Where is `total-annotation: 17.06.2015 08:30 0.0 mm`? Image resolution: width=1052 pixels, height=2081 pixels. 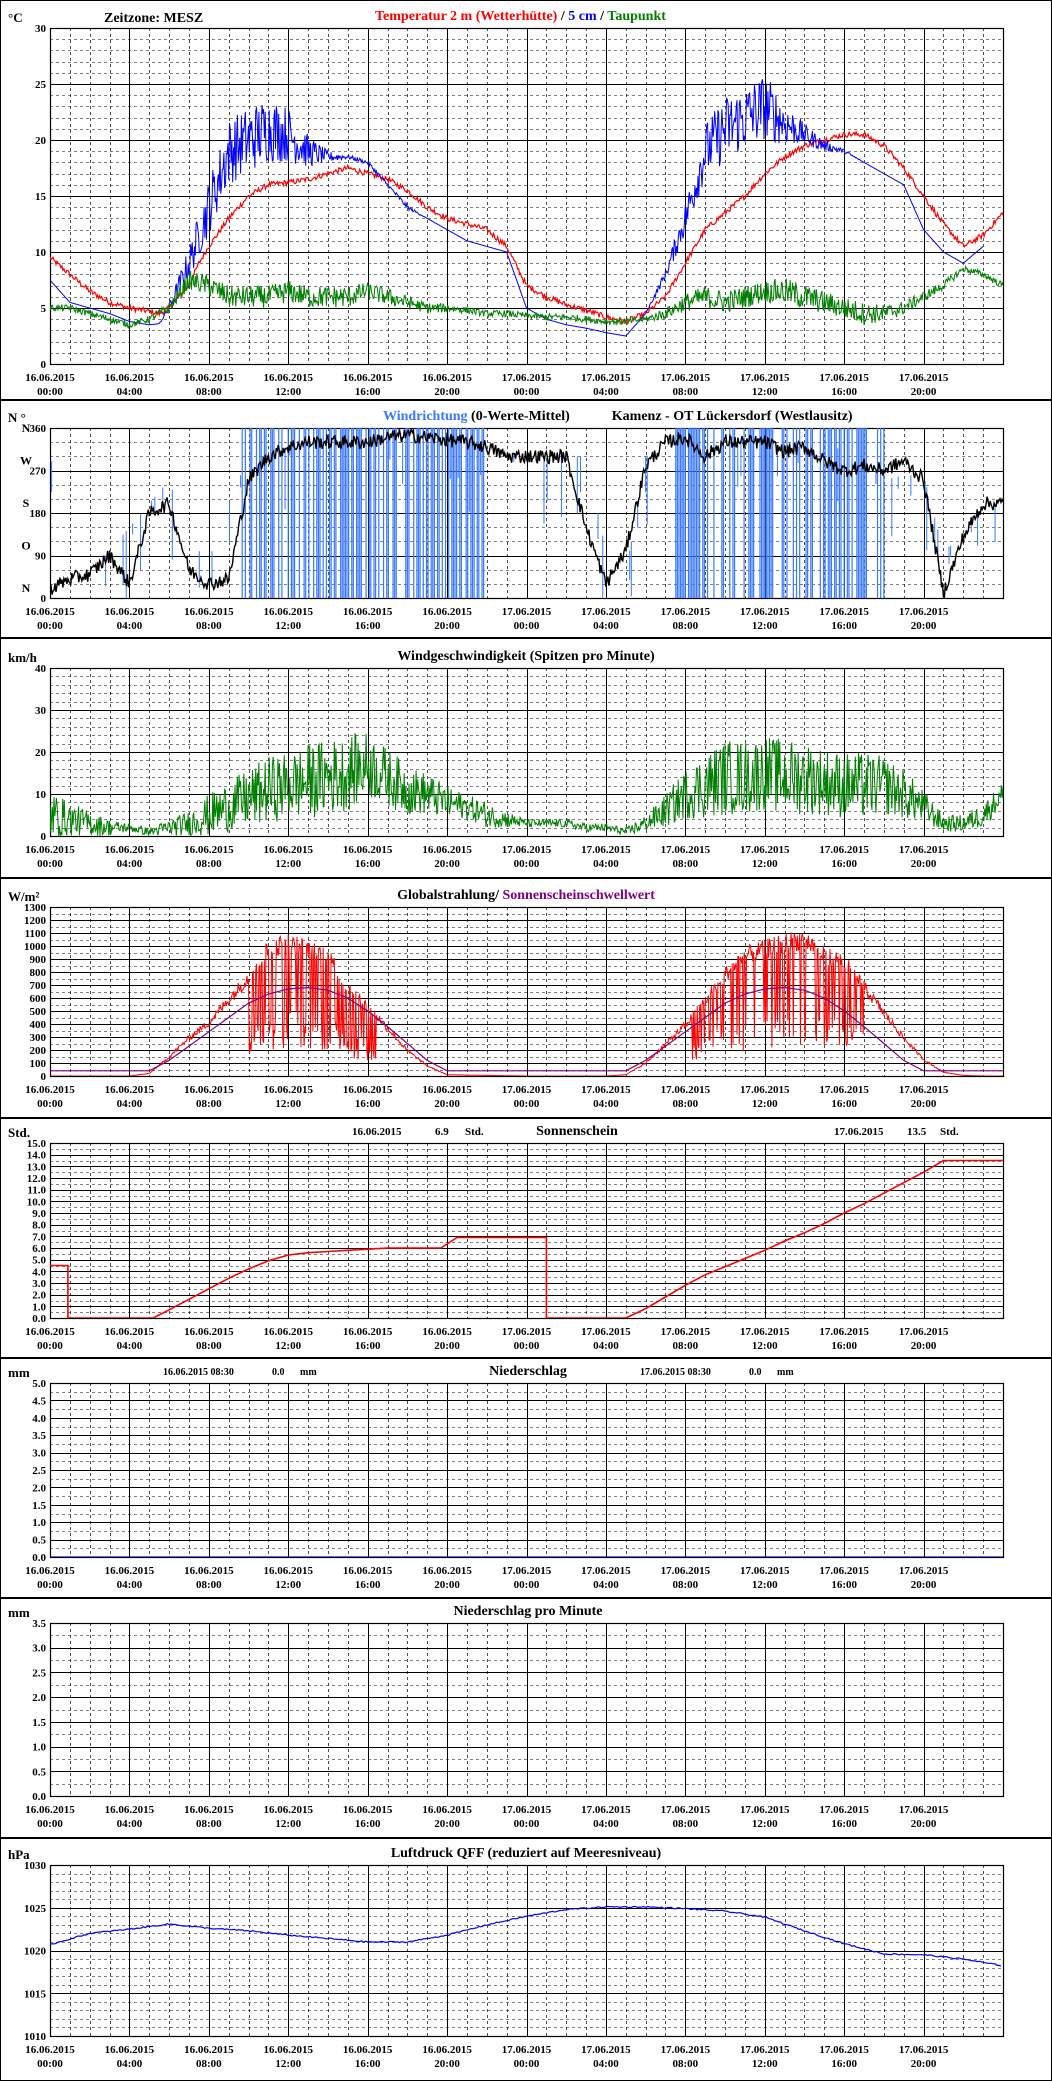
total-annotation: 17.06.2015 08:30 0.0 mm is located at coordinates (717, 1372).